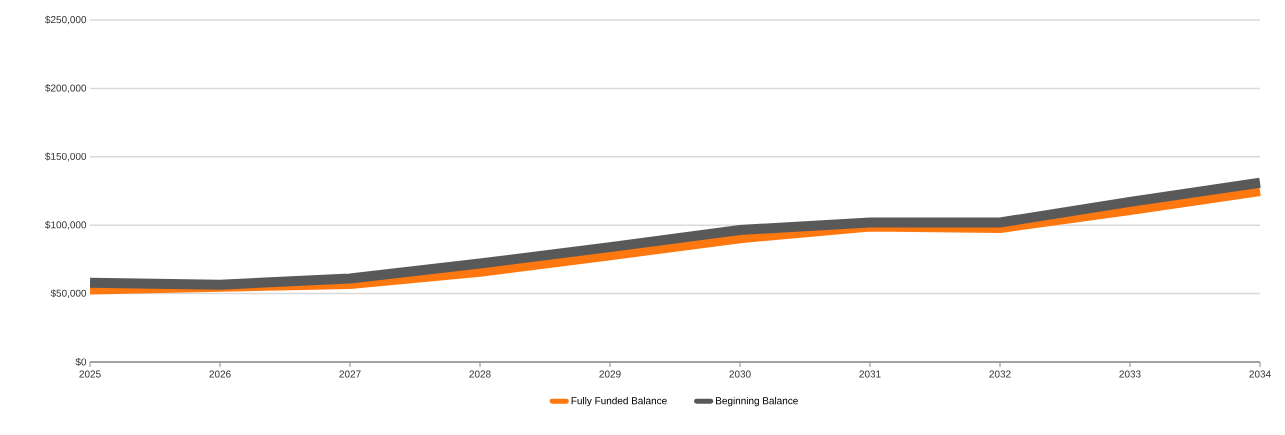 This screenshot has width=1285, height=435. What do you see at coordinates (1130, 374) in the screenshot?
I see `x-tick-label: 2033` at bounding box center [1130, 374].